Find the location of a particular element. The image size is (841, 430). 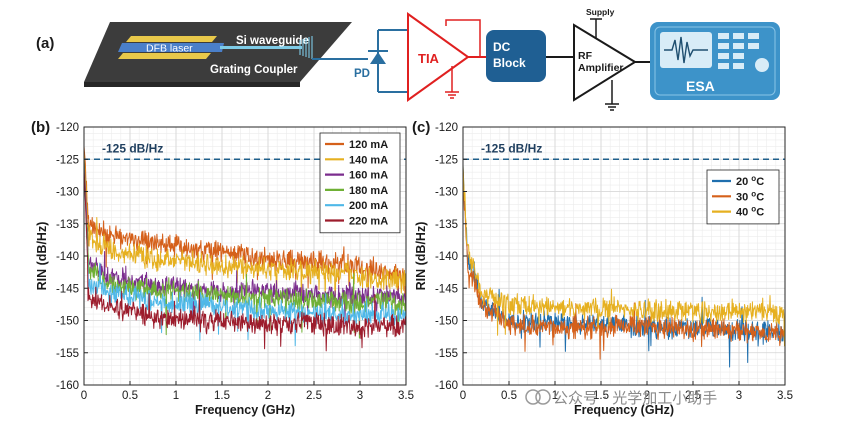

legend-label: 200 mA is located at coordinates (368, 206).